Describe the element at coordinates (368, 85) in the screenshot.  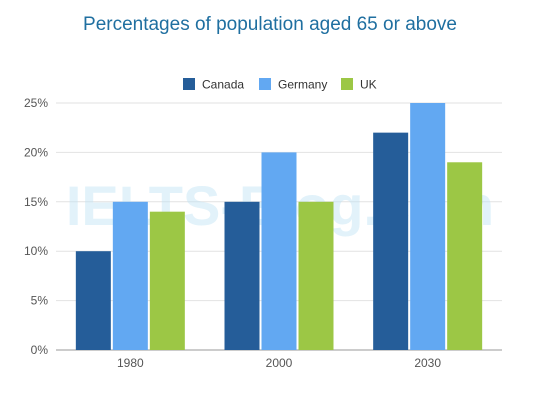
I see `legend-label-uk: UK` at that location.